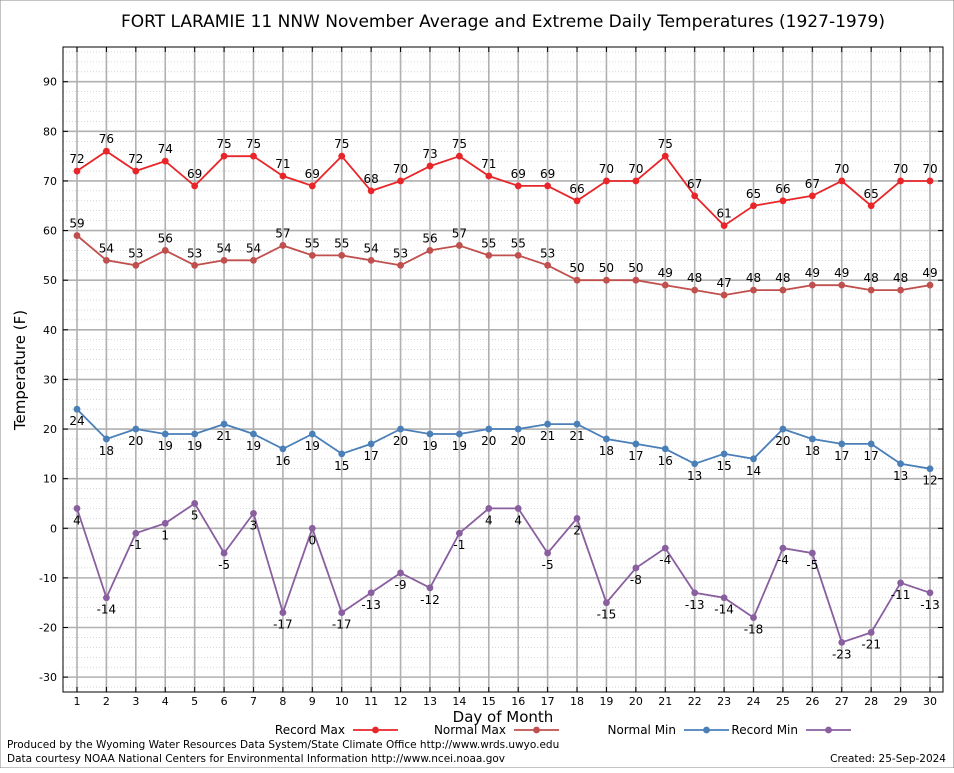 The height and width of the screenshot is (773, 954). What do you see at coordinates (106, 248) in the screenshot?
I see `normal-max-data-label: 54` at bounding box center [106, 248].